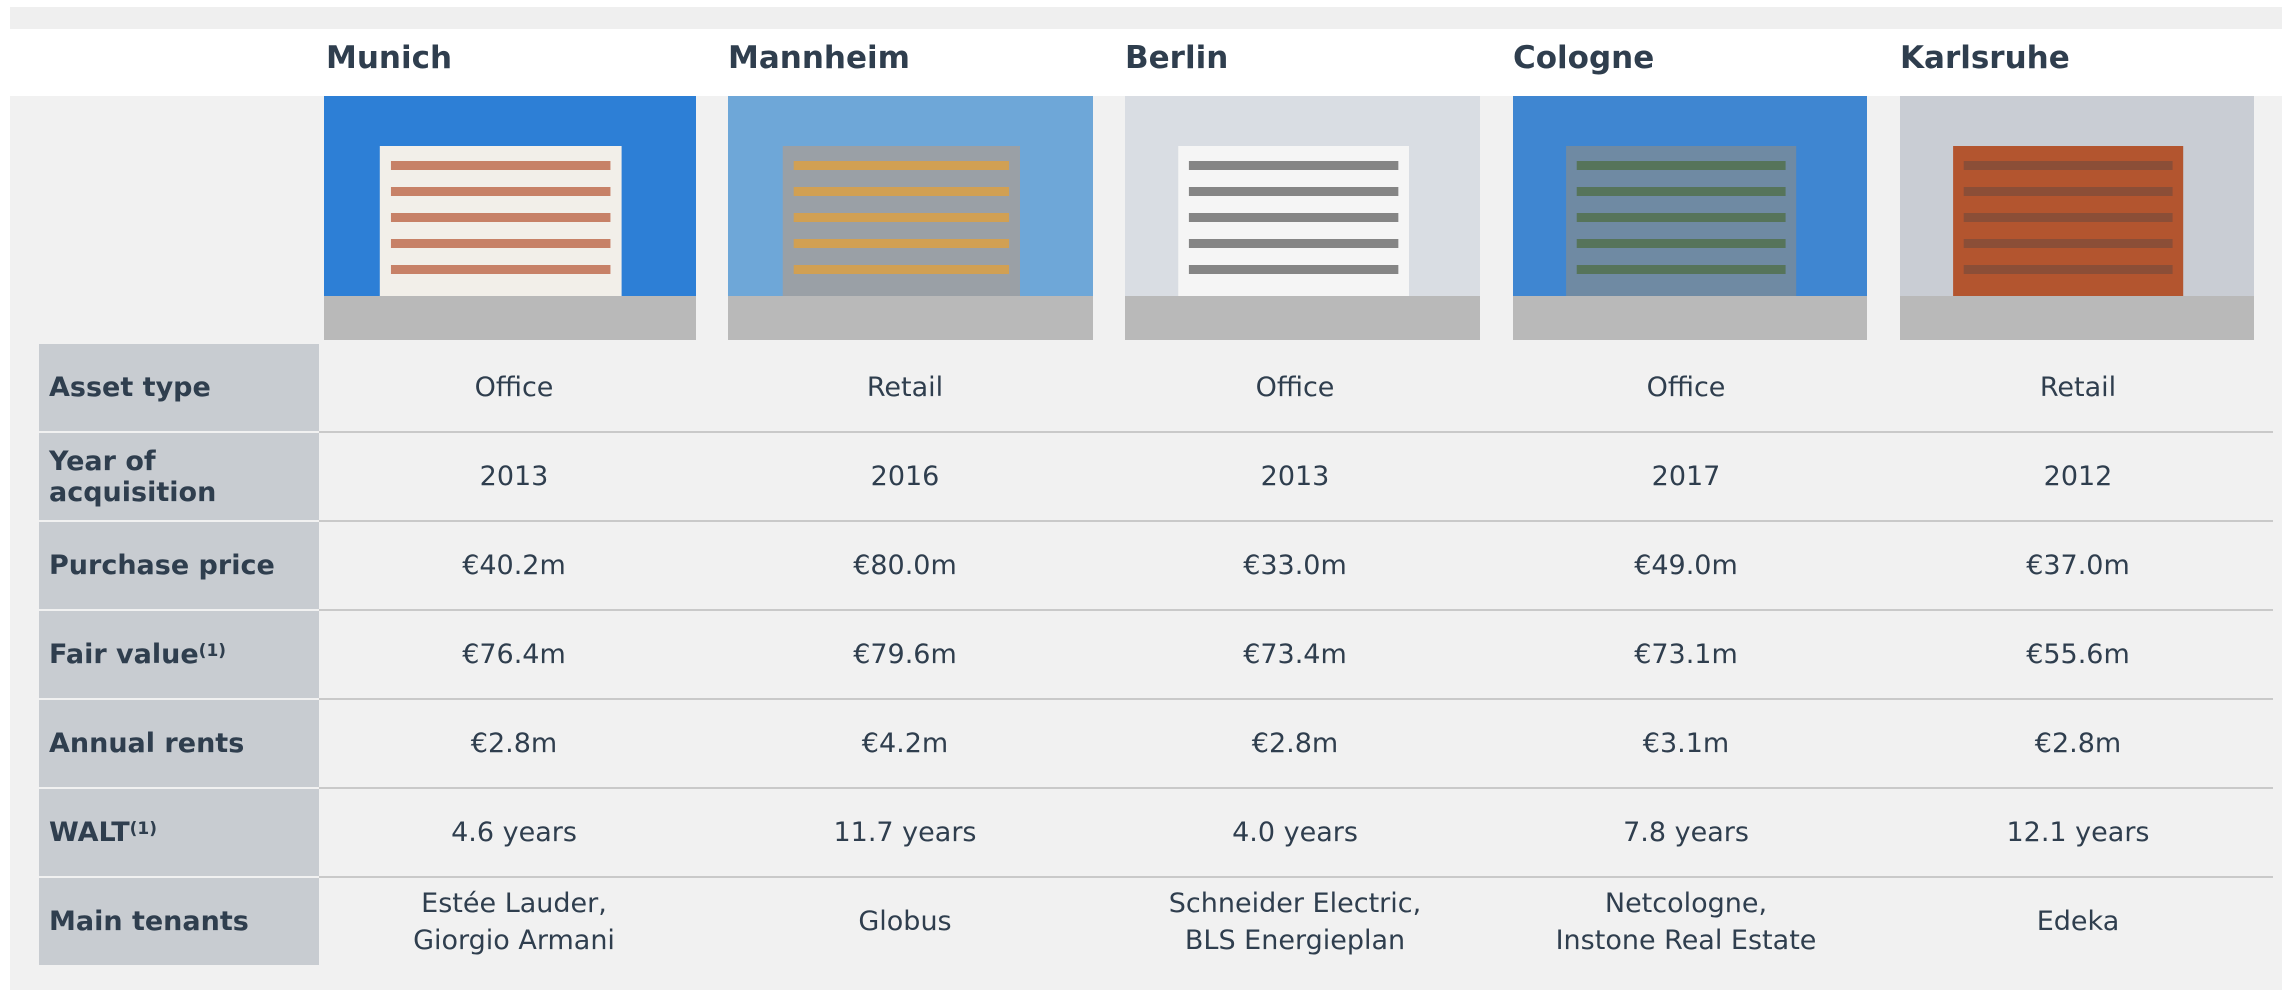 This screenshot has width=2282, height=990. I want to click on cell-text: €33.0m, so click(1295, 565).